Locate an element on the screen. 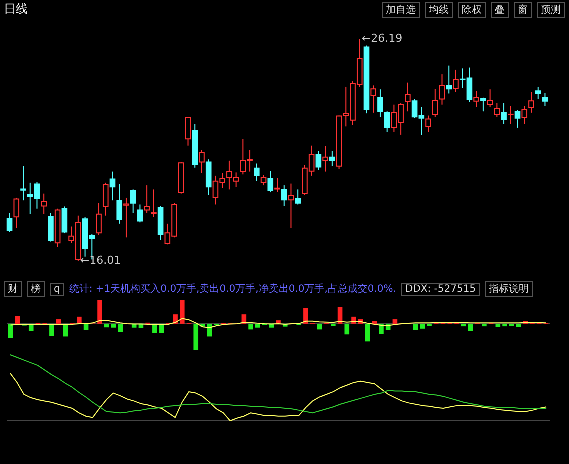 This screenshot has height=464, width=569. chart-title: 日线 is located at coordinates (16, 9).